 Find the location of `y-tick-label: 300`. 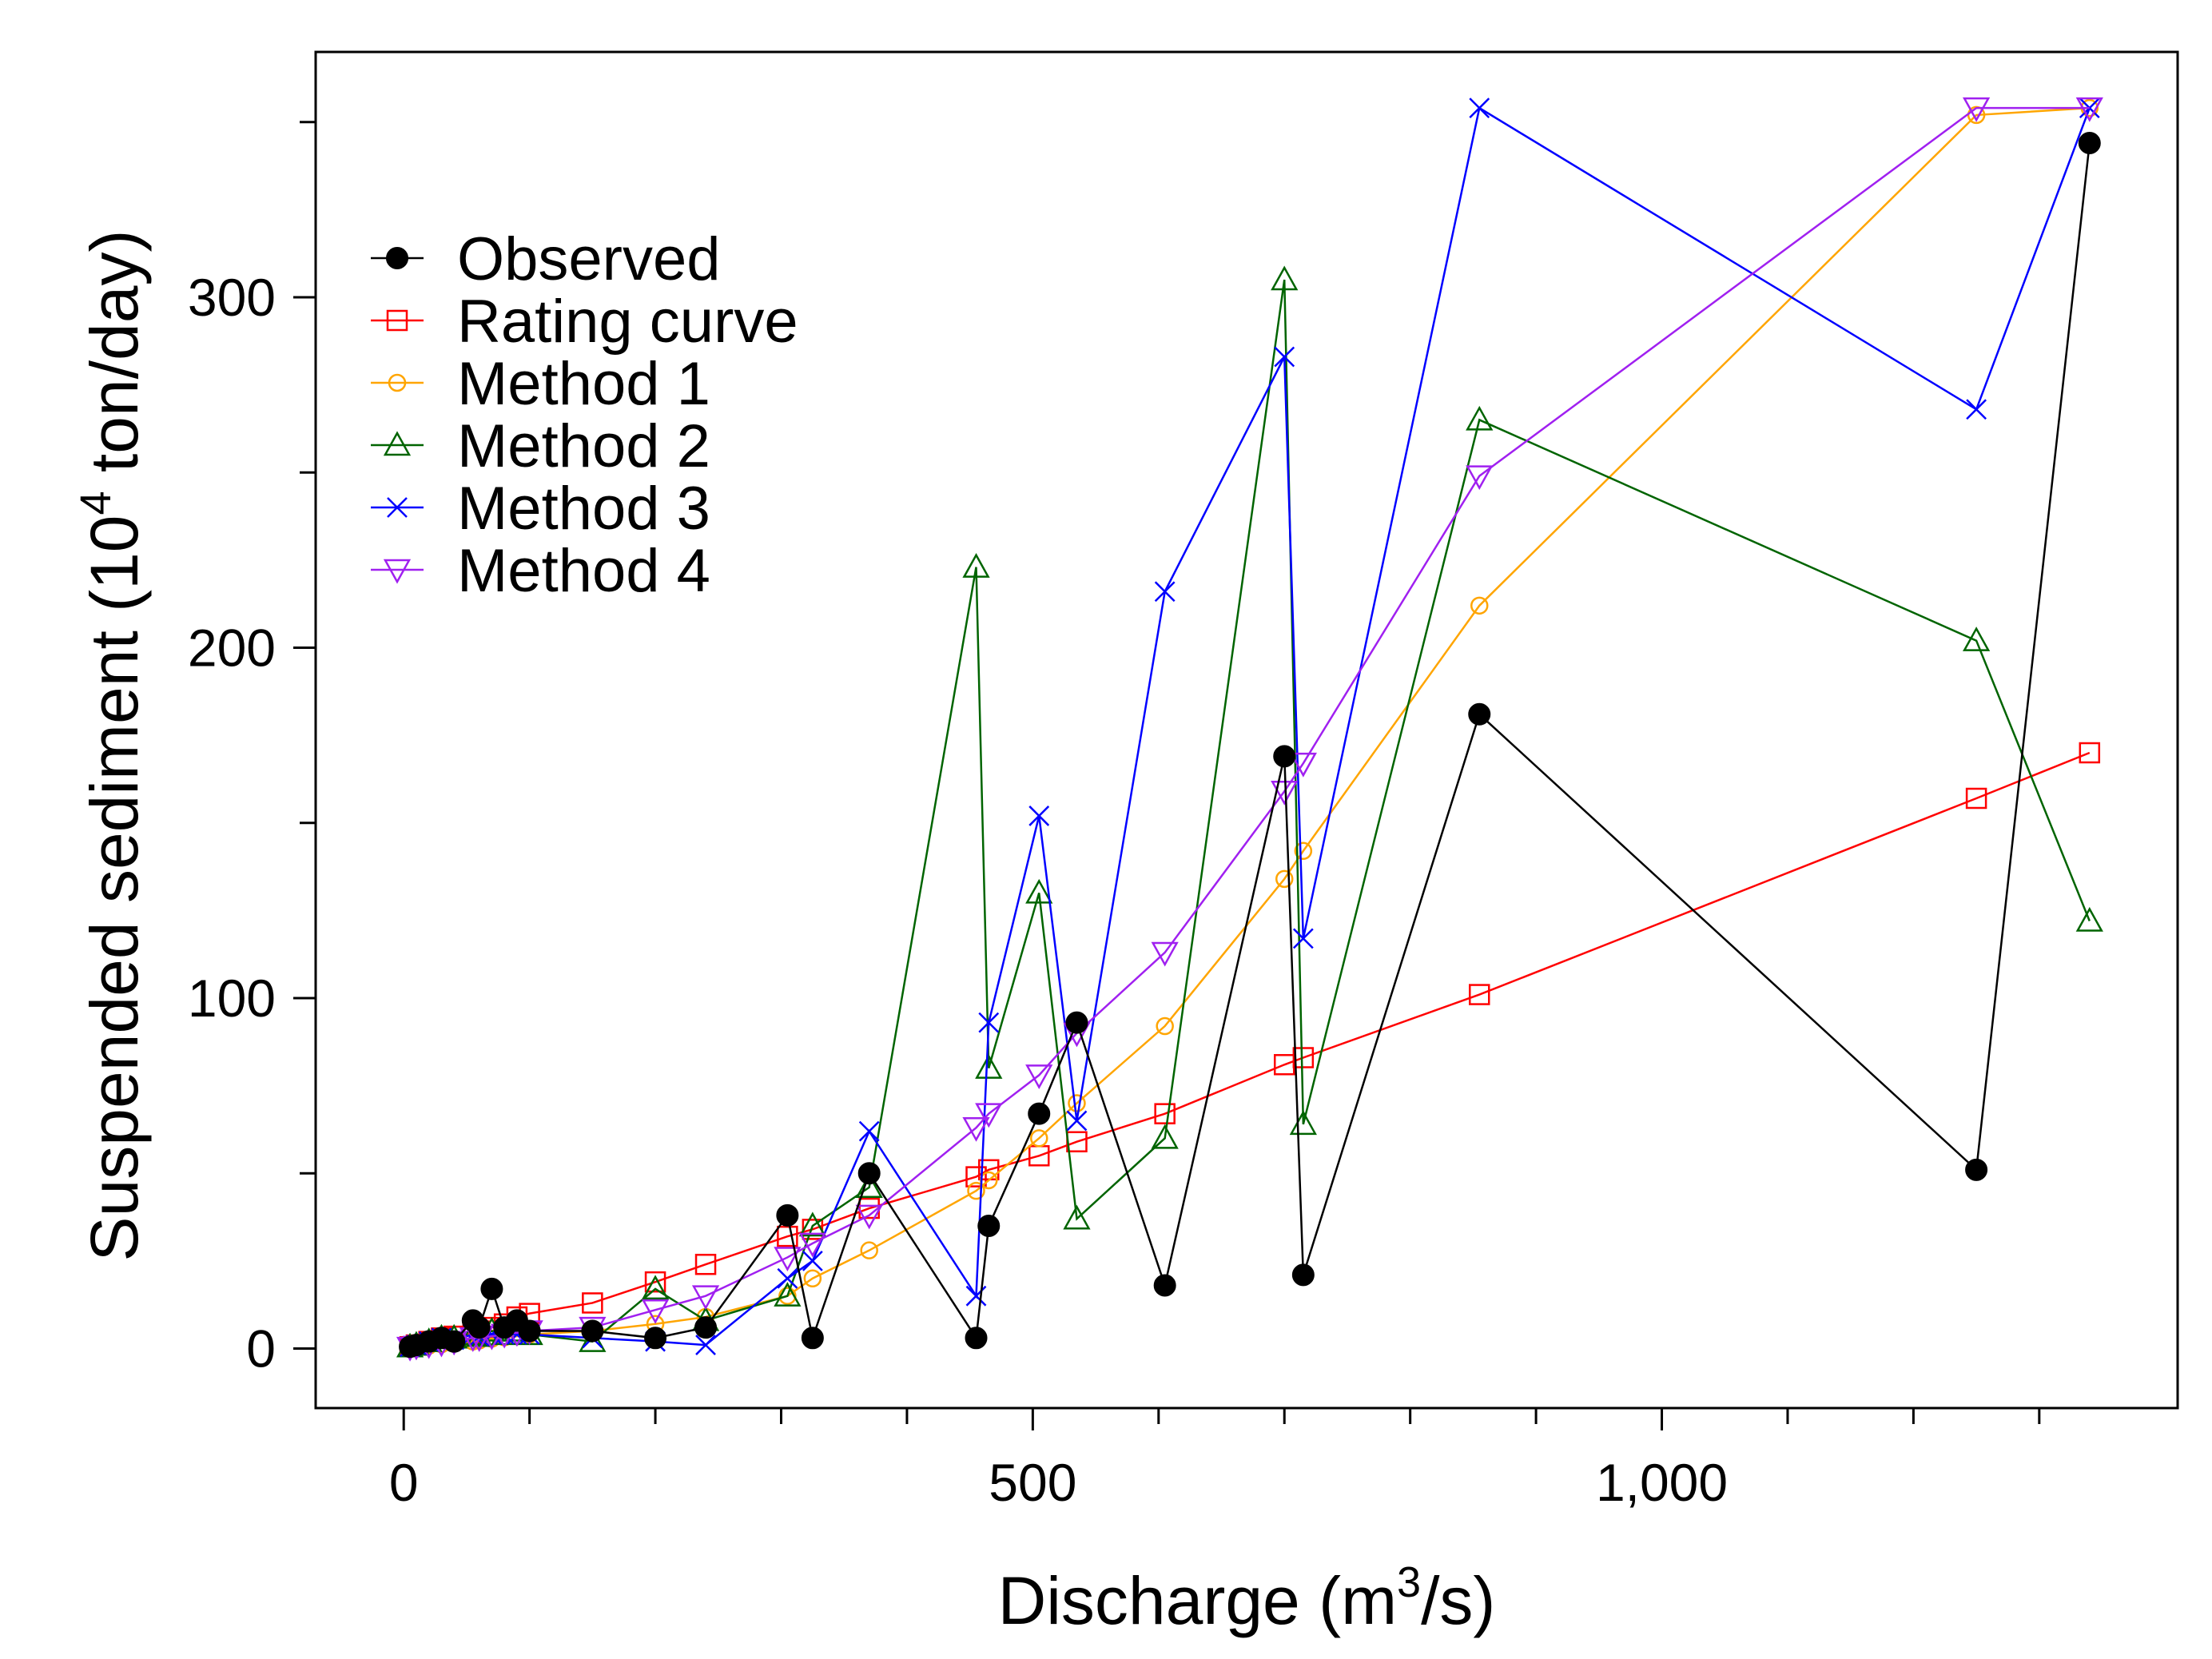

y-tick-label: 300 is located at coordinates (232, 297).